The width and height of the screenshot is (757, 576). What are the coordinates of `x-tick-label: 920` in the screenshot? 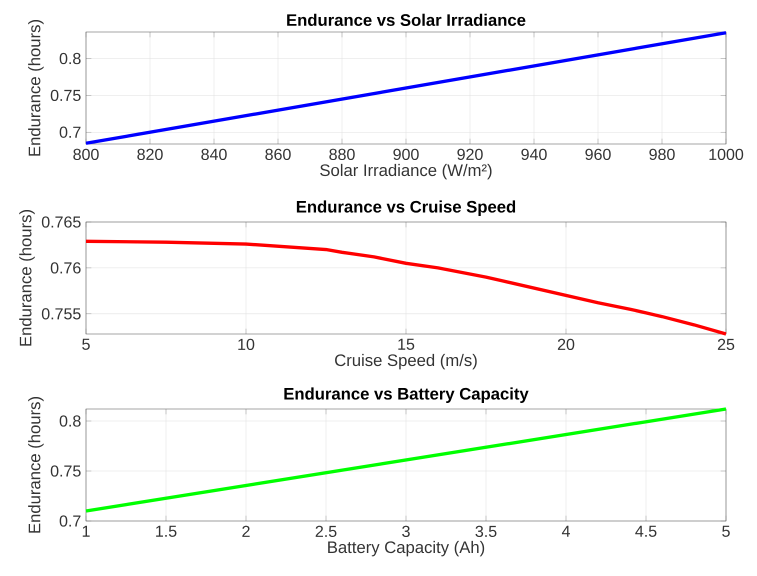 It's located at (470, 154).